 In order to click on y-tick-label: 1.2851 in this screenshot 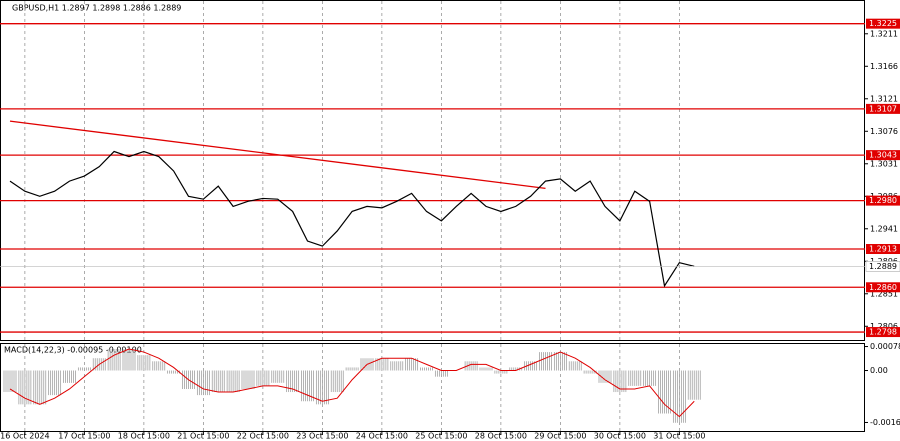, I will do `click(884, 293)`.